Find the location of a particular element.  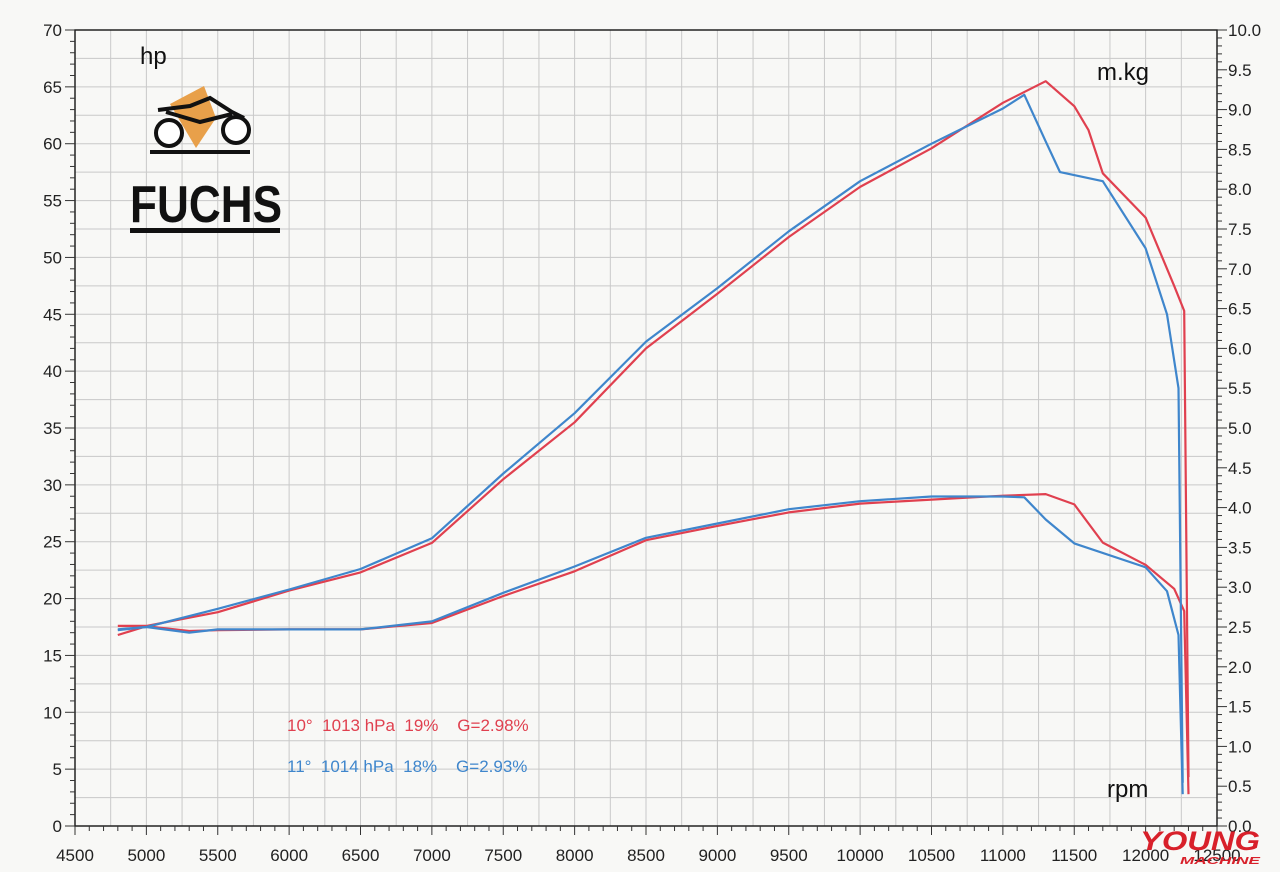

bike-body-icon is located at coordinates (201, 110).